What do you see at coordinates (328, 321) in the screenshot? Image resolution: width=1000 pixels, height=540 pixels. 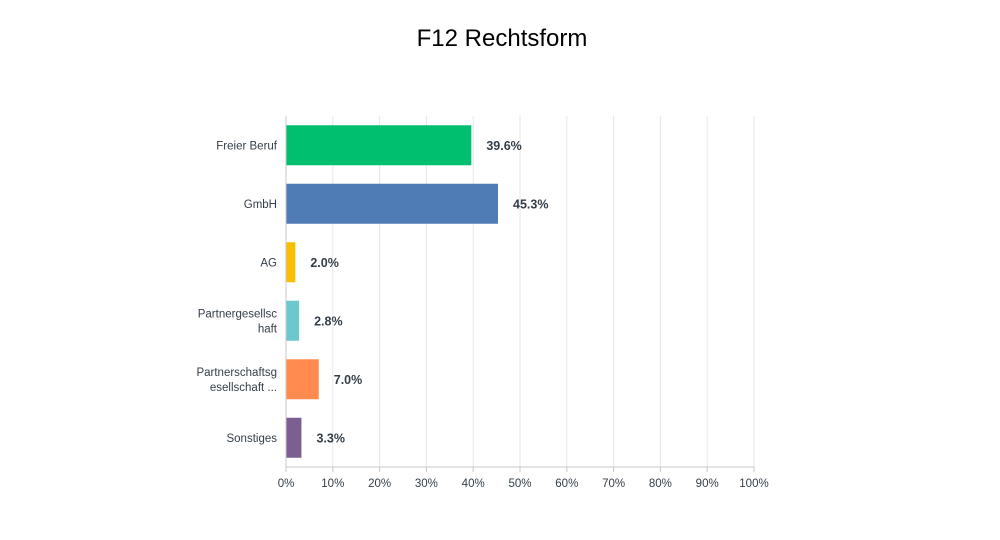 I see `value-label: 2.8%` at bounding box center [328, 321].